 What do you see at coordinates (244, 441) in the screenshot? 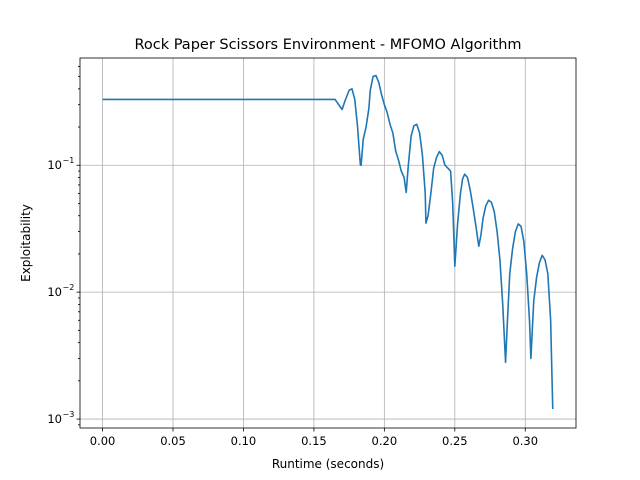
I see `x-tick-label: 0.10` at bounding box center [244, 441].